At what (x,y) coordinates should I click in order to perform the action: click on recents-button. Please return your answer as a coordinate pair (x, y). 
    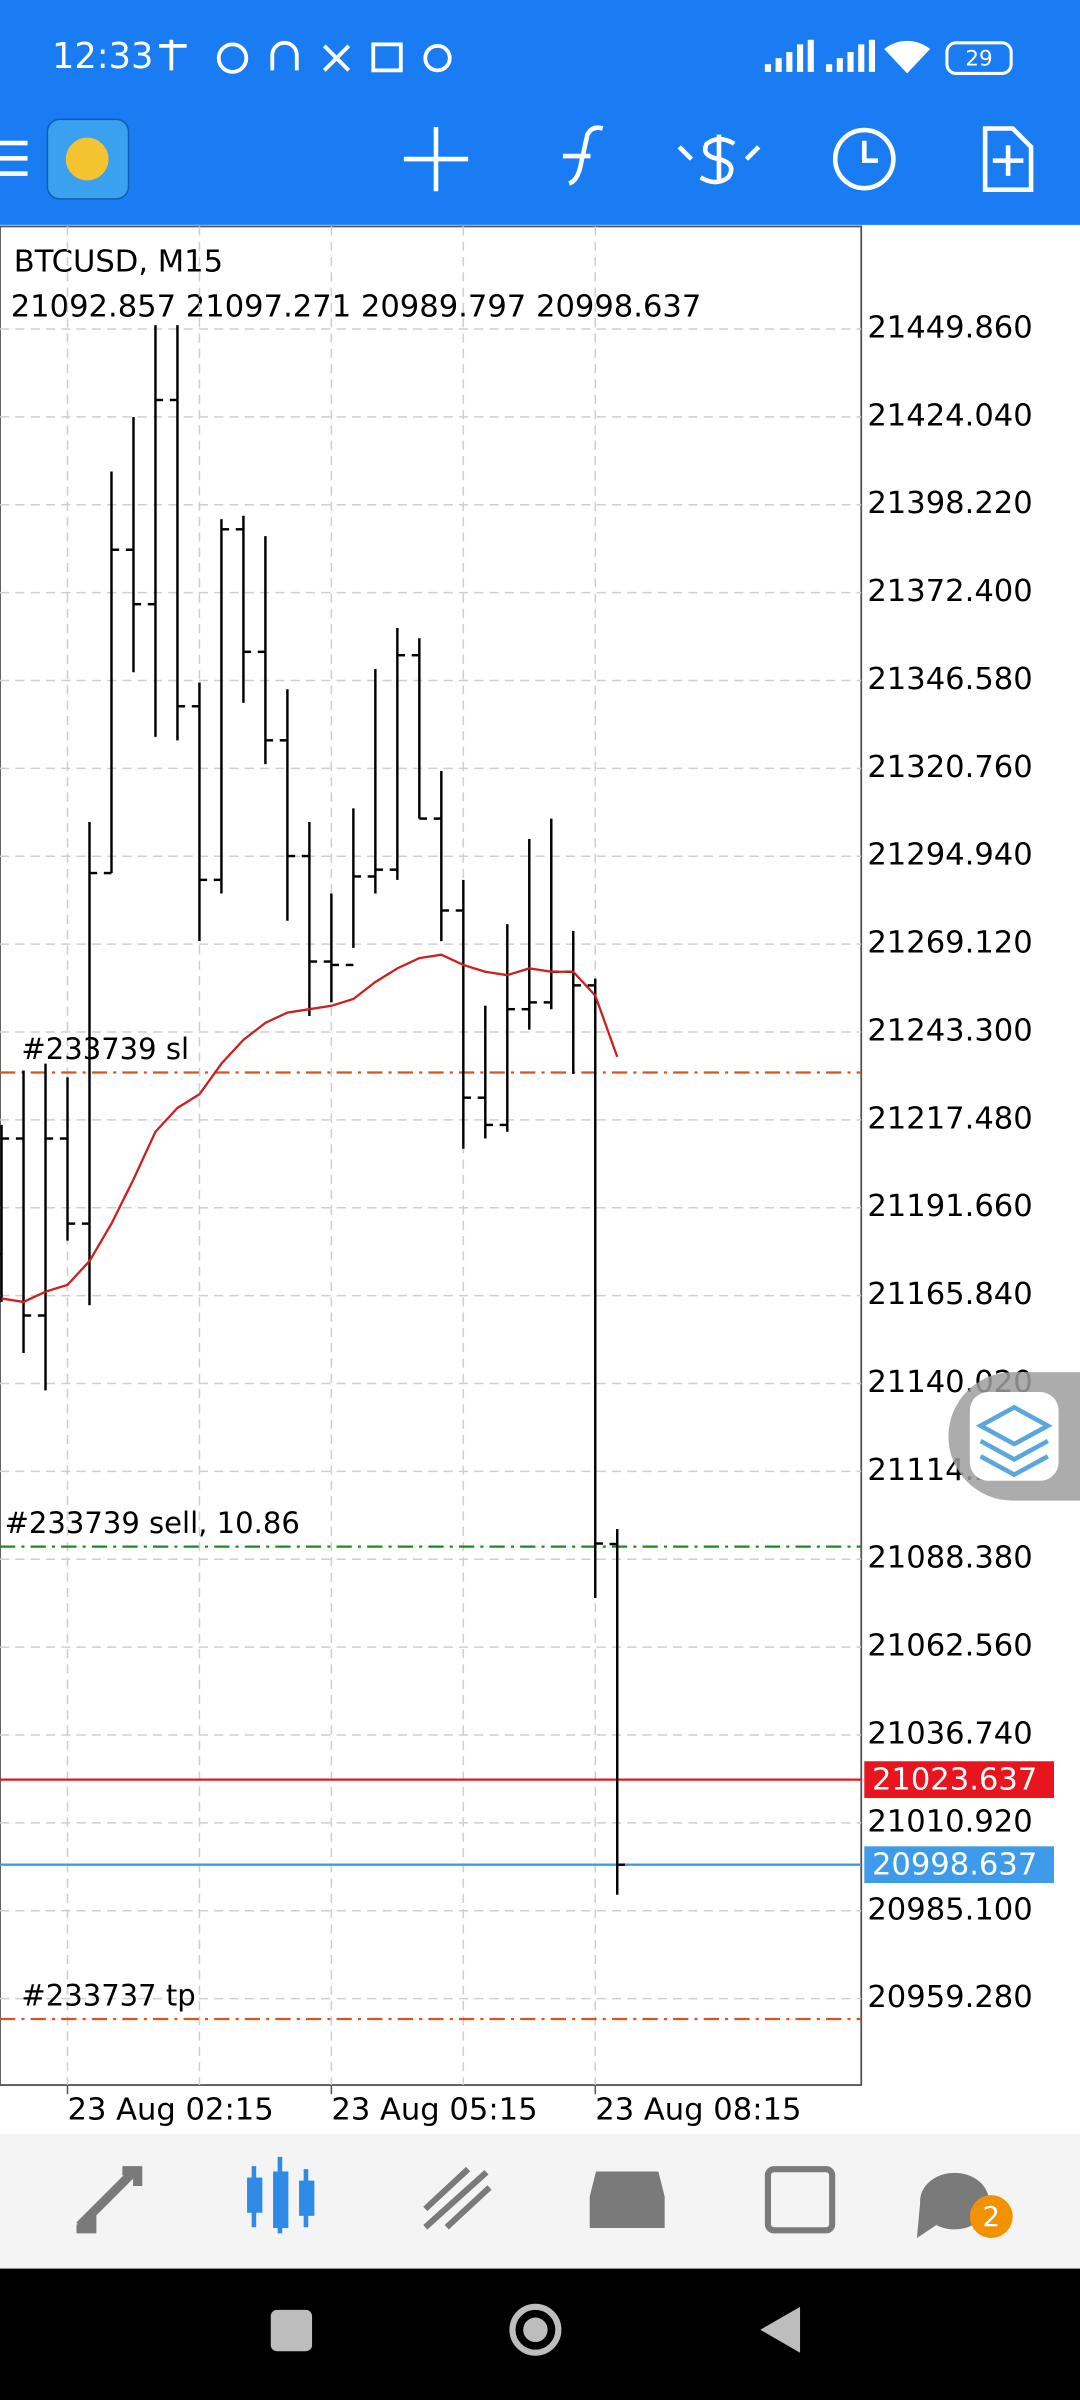
    Looking at the image, I should click on (291, 2330).